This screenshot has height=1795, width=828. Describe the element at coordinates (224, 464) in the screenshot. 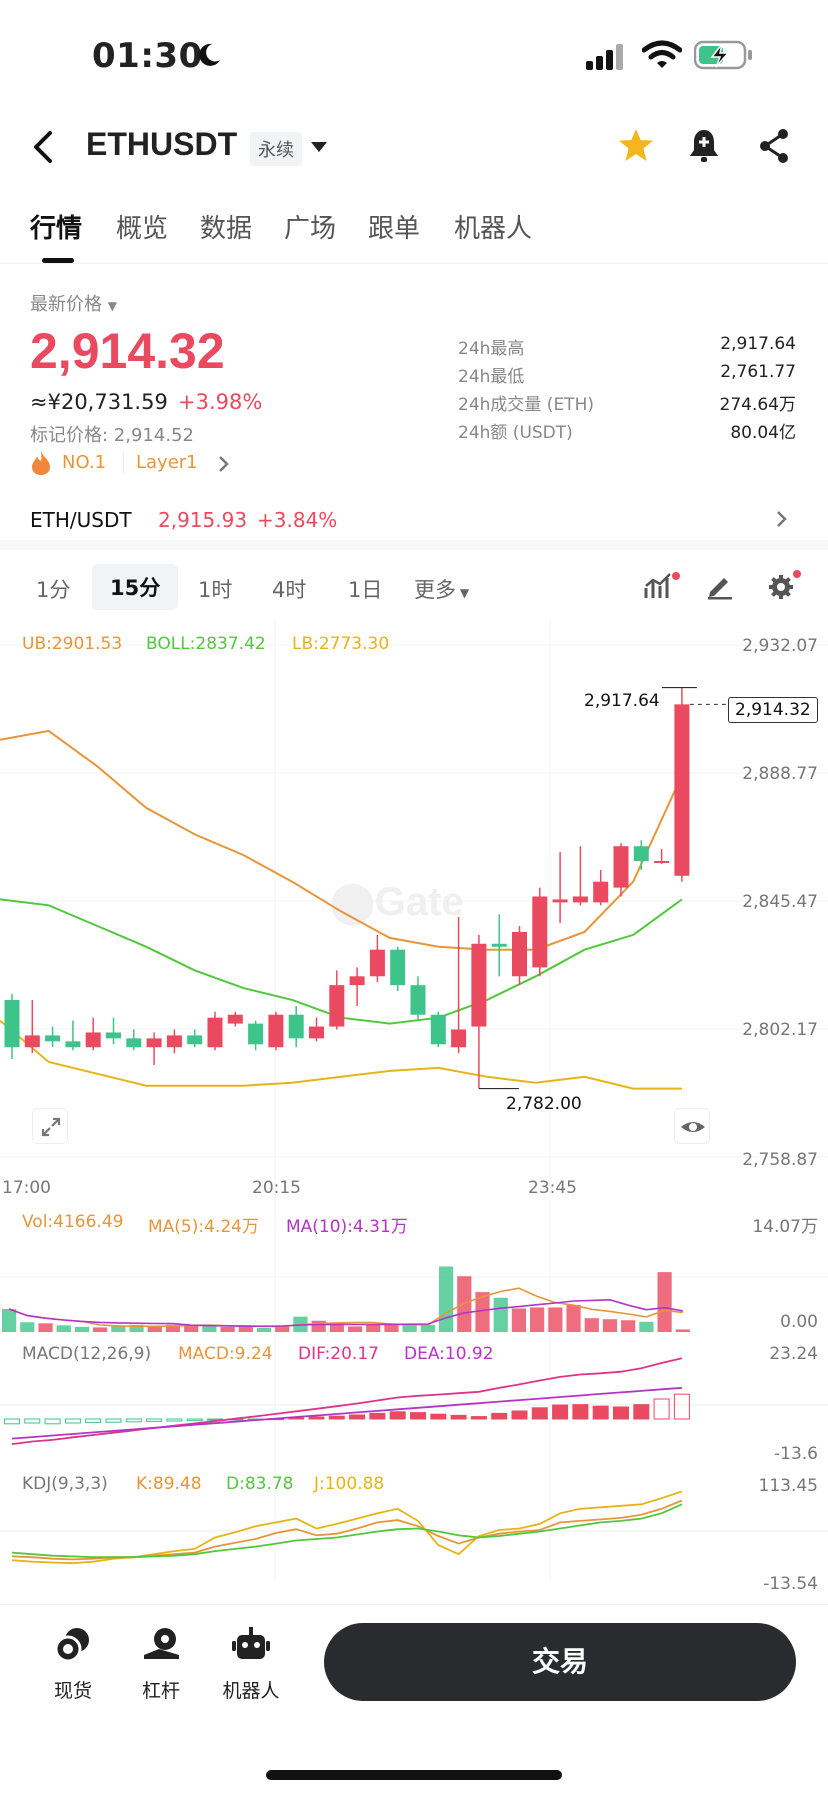

I see `chevron-right-icon` at that location.